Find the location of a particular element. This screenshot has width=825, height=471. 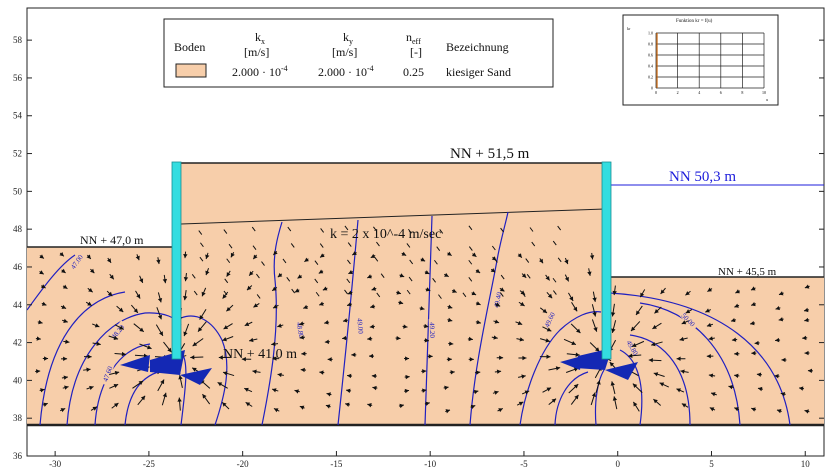

legend-col-ky: ky is located at coordinates (348, 38).